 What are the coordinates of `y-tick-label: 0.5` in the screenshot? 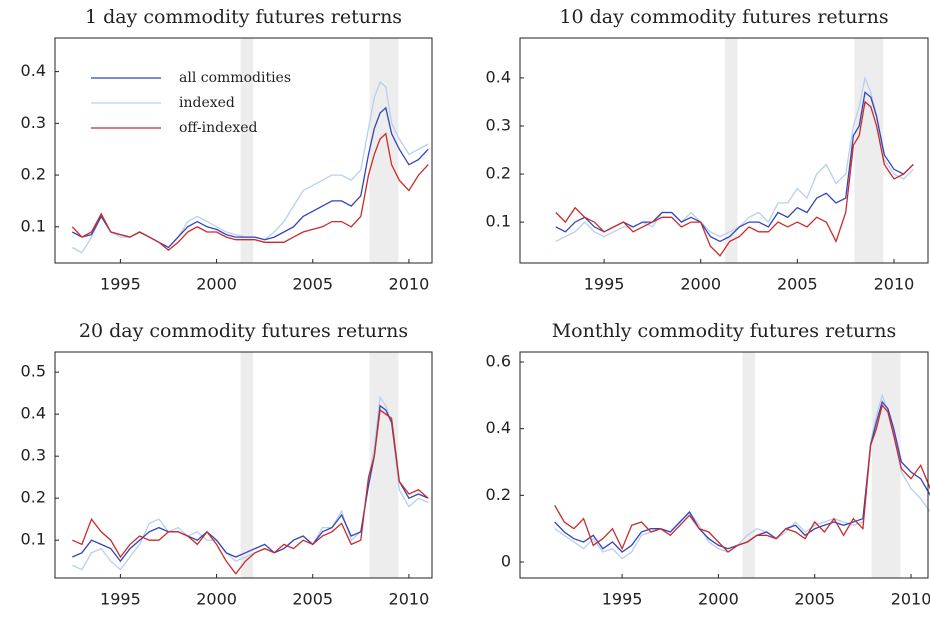 It's located at (33, 371).